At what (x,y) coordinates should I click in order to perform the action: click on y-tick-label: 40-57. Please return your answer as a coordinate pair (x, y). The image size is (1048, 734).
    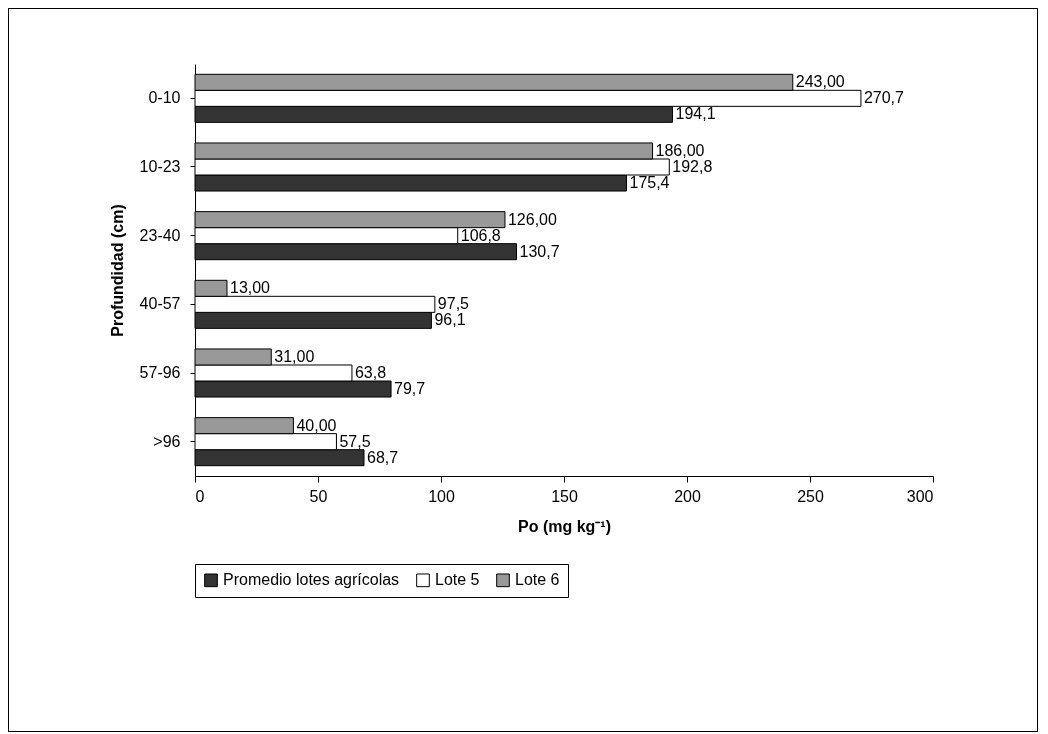
    Looking at the image, I should click on (160, 304).